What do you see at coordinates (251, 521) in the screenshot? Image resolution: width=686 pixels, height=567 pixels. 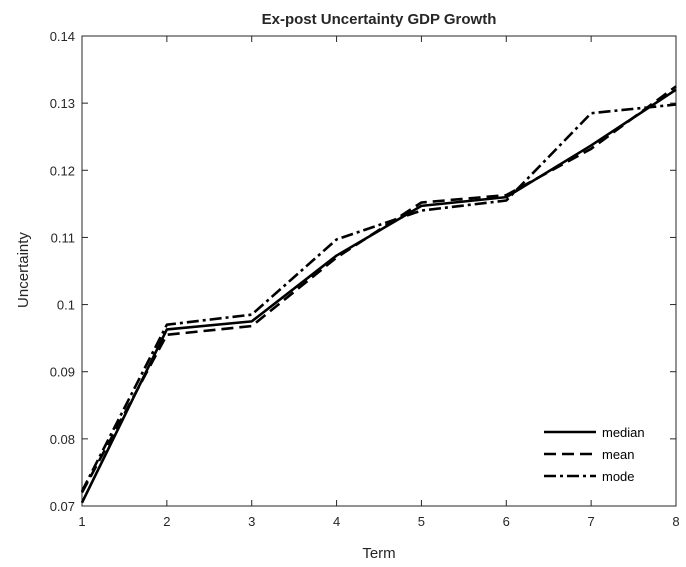 I see `x-tick-label: 3` at bounding box center [251, 521].